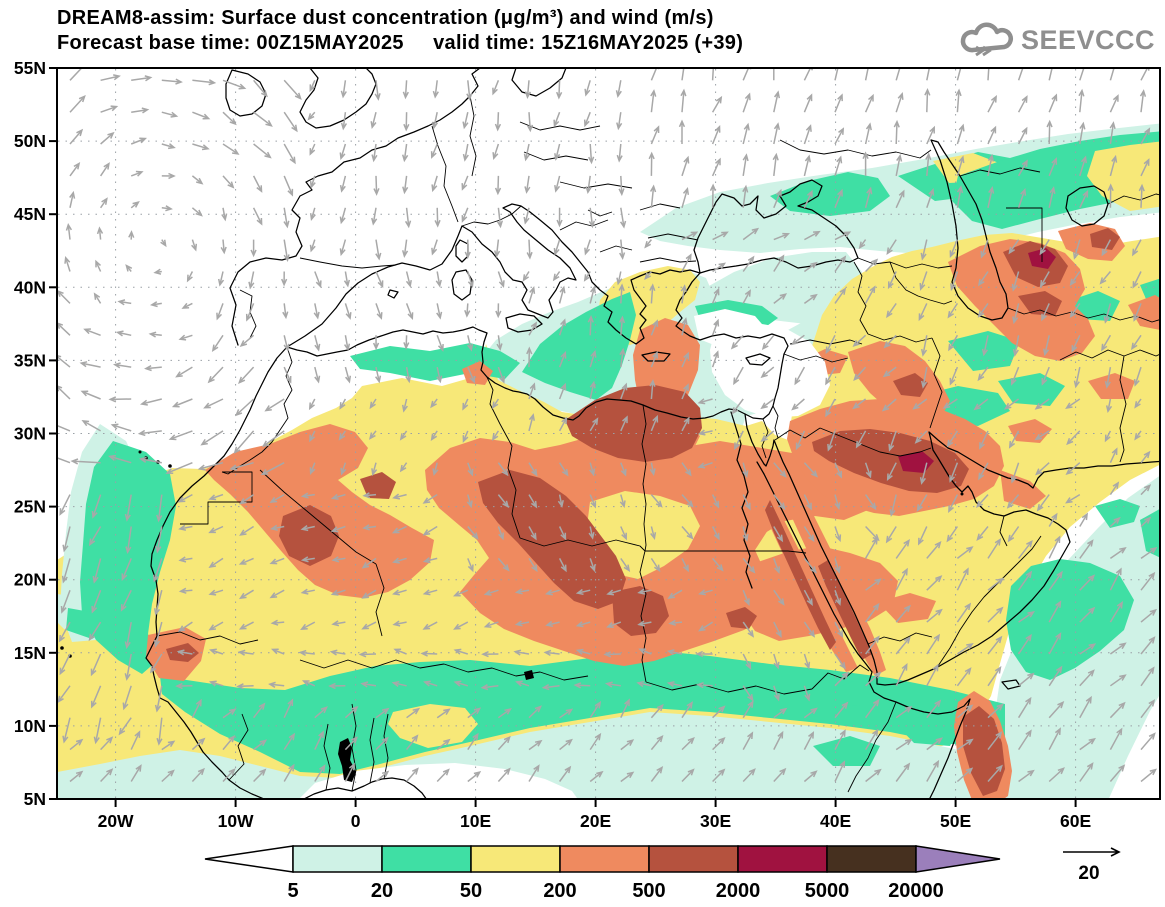 This screenshot has height=907, width=1165. What do you see at coordinates (35, 799) in the screenshot?
I see `lat-tick-label: 5N` at bounding box center [35, 799].